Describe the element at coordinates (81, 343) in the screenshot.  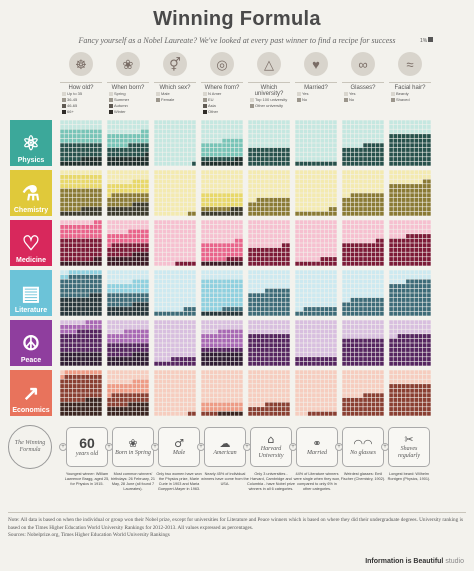
I see `waffle-peace-q1` at that location.